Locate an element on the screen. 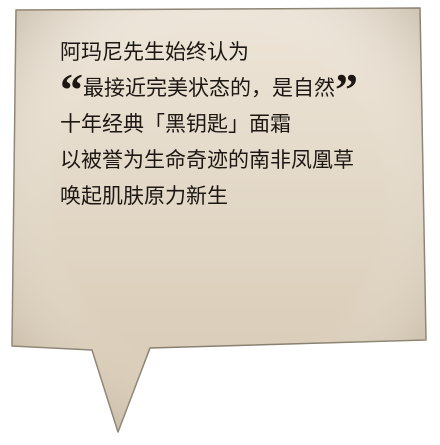  slogan-line-4: 以被誉为生命奇迹的南非凤凰草 is located at coordinates (207, 160).